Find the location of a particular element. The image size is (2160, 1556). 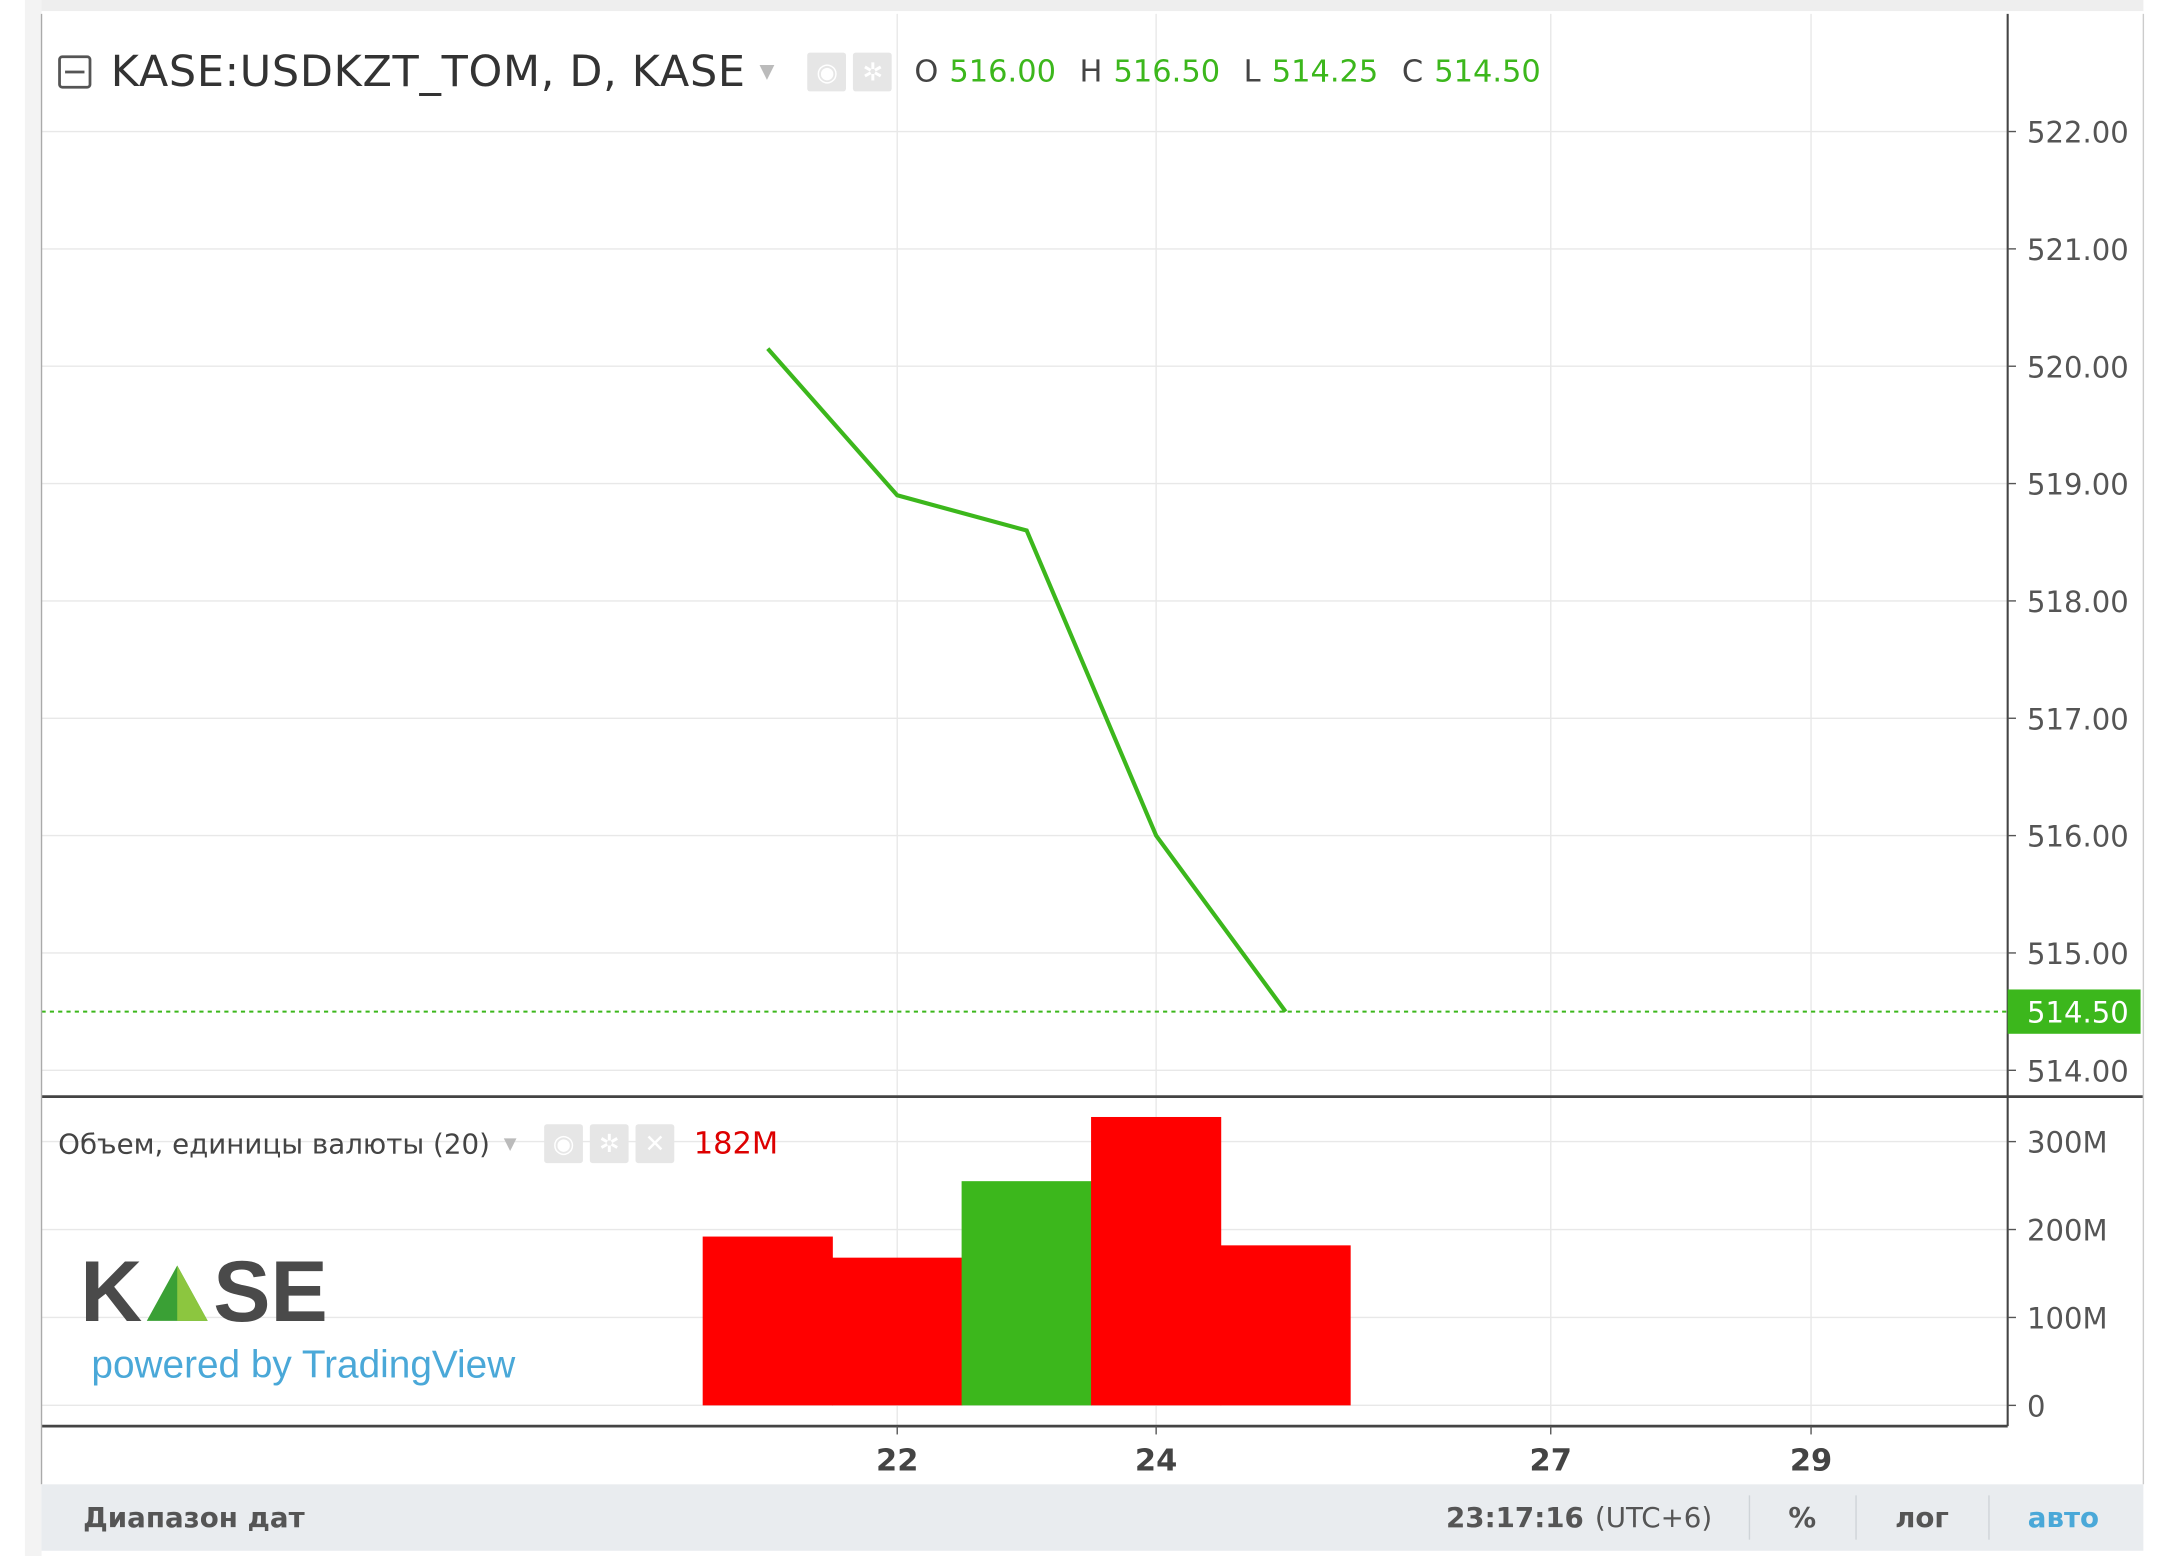

low-value: 514.25 is located at coordinates (1325, 72).